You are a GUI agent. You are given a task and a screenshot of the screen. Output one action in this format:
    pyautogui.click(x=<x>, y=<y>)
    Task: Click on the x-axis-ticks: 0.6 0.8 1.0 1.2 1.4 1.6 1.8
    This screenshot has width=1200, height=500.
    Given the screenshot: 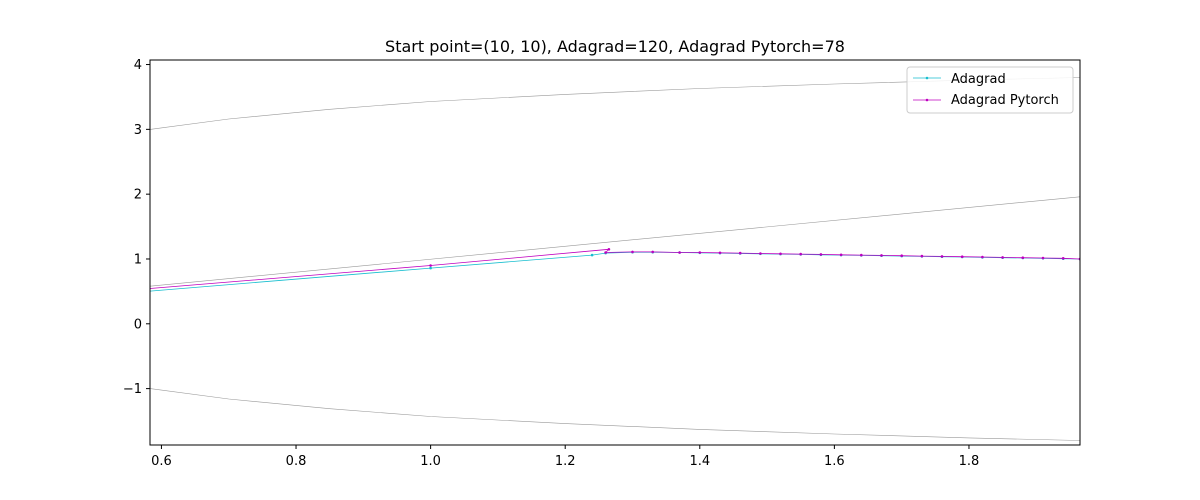 What is the action you would take?
    pyautogui.click(x=565, y=457)
    